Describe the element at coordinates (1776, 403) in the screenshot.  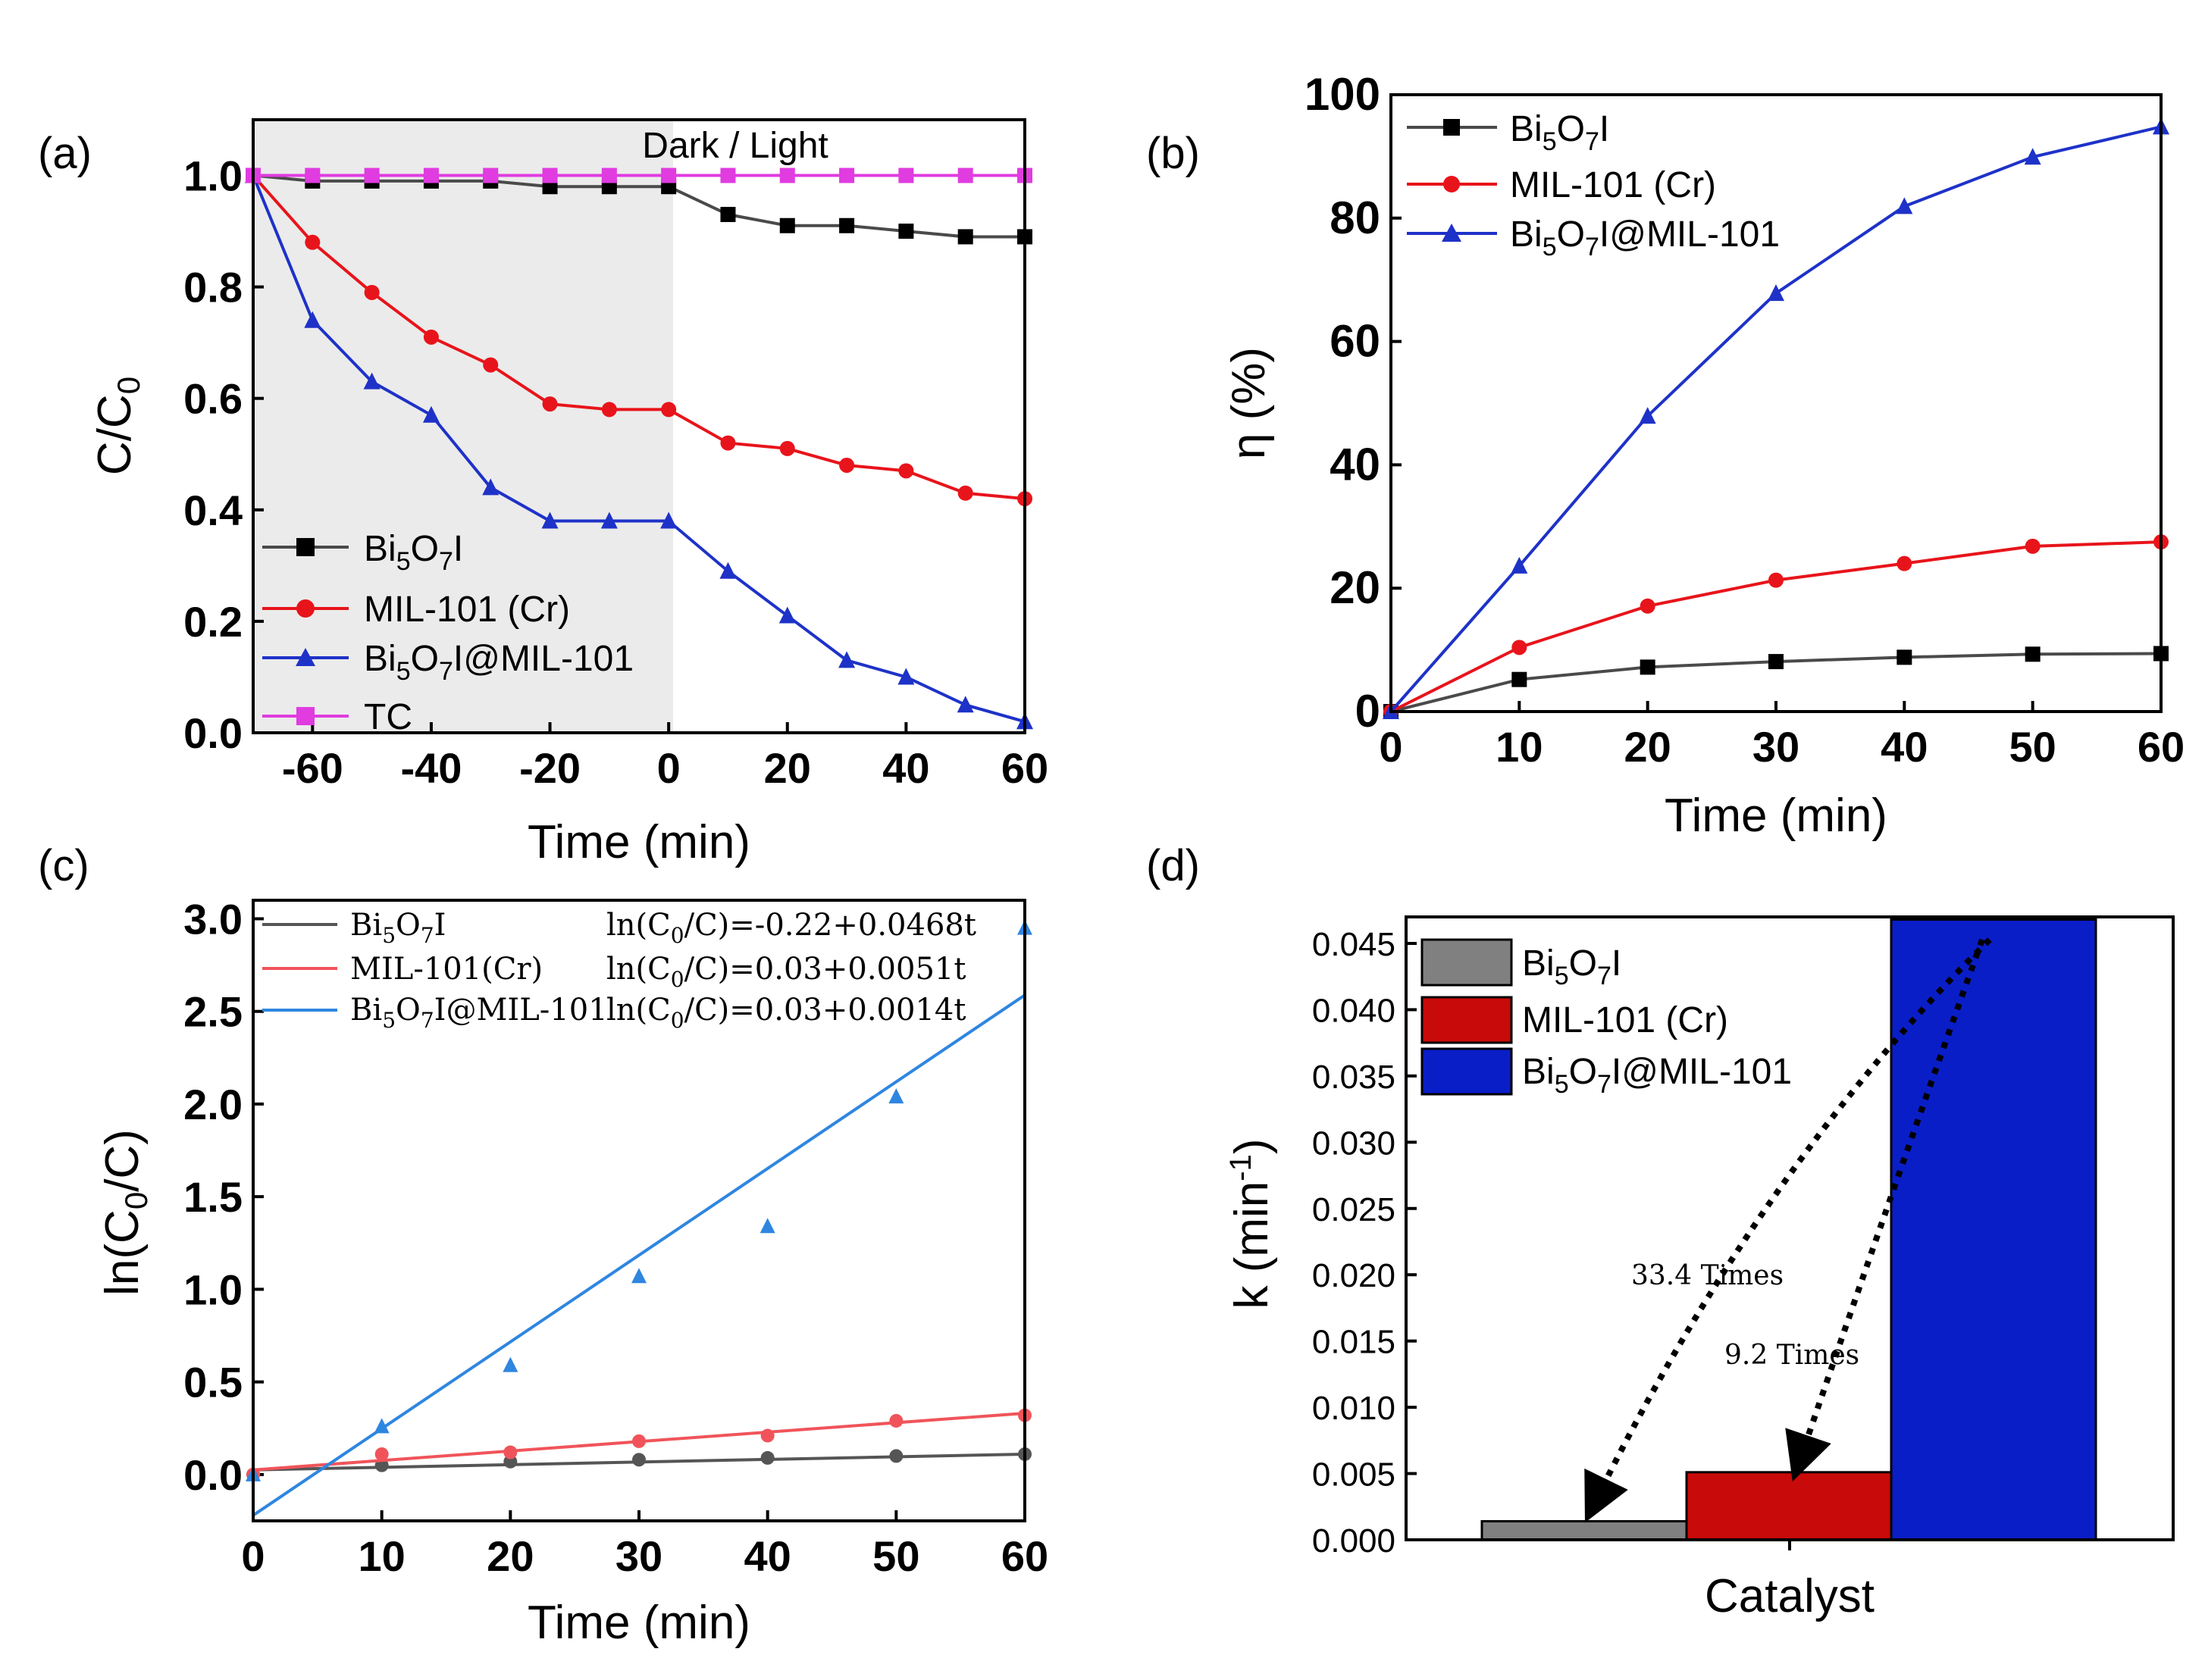
I see `panel-b-frame` at that location.